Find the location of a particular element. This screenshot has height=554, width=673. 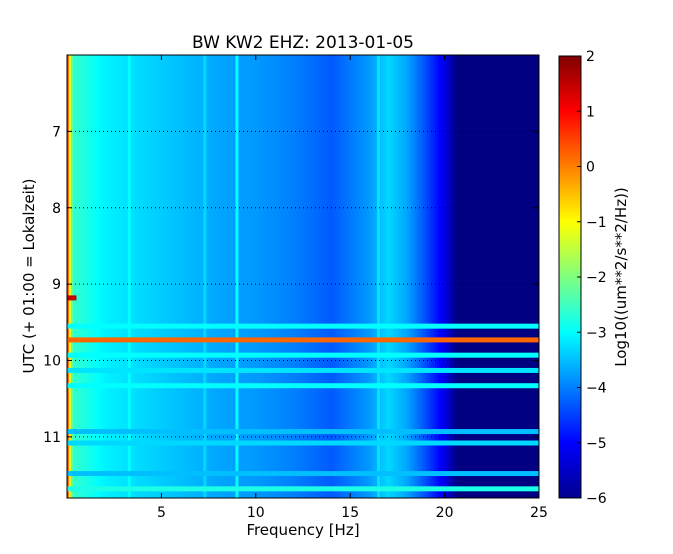

colorbar-tick-label: −5 is located at coordinates (596, 444).